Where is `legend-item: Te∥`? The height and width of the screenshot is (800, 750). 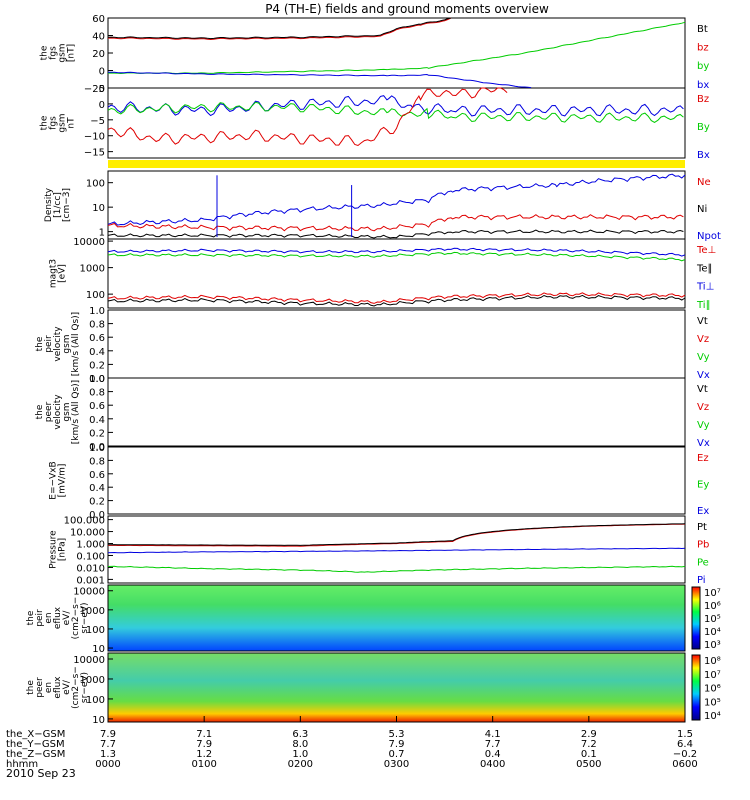
legend-item: Te∥ is located at coordinates (704, 268).